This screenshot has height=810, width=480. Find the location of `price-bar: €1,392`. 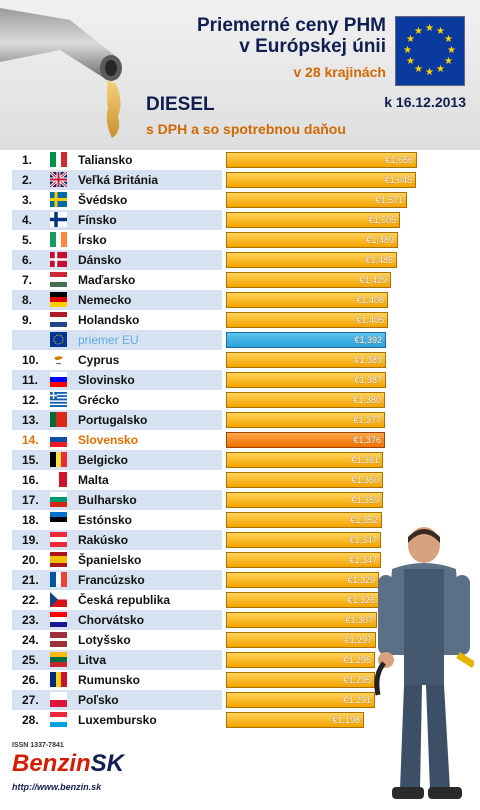

price-bar: €1,392 is located at coordinates (306, 340).